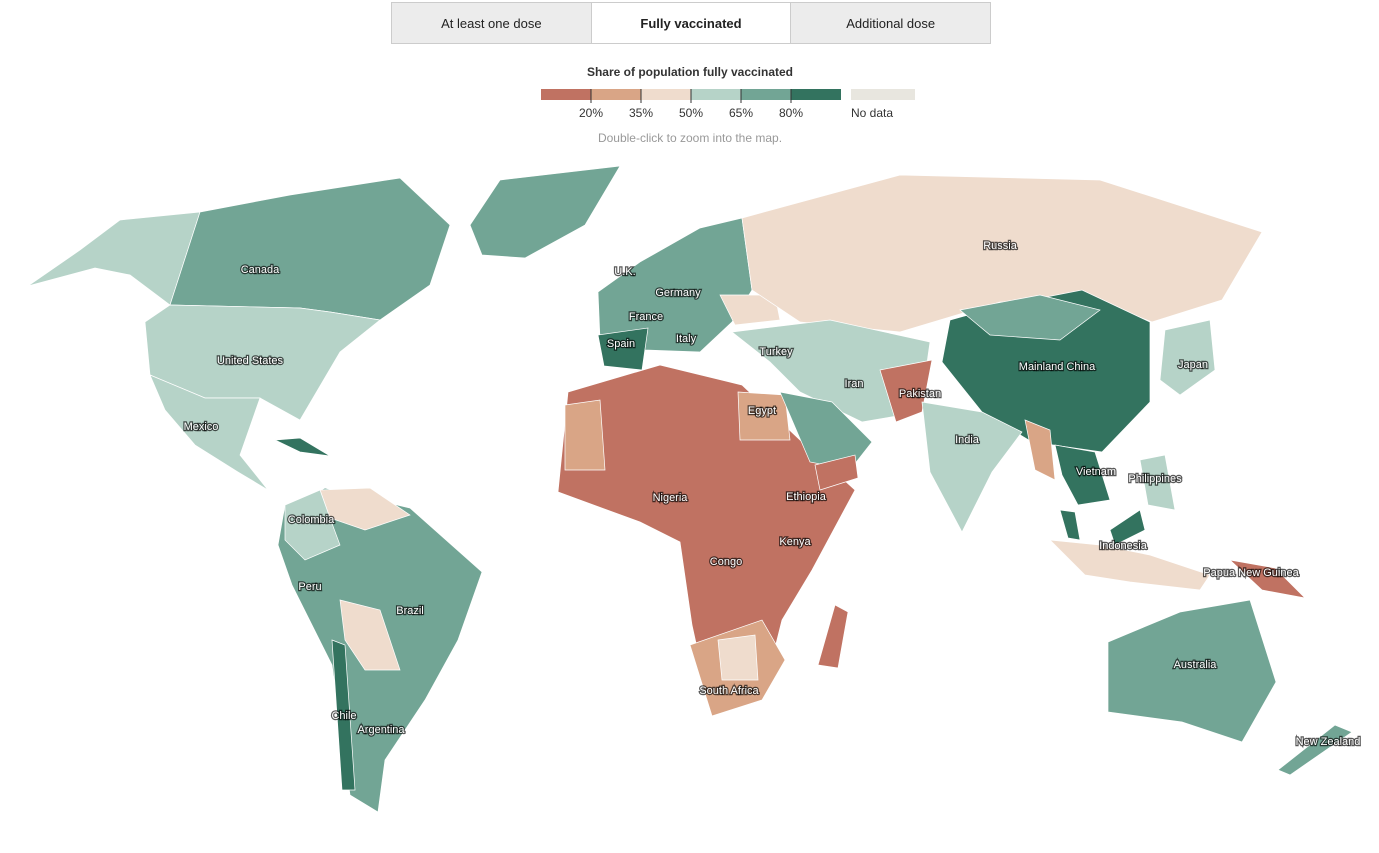 The image size is (1379, 853). What do you see at coordinates (591, 113) in the screenshot?
I see `legend-tick-label: 20%` at bounding box center [591, 113].